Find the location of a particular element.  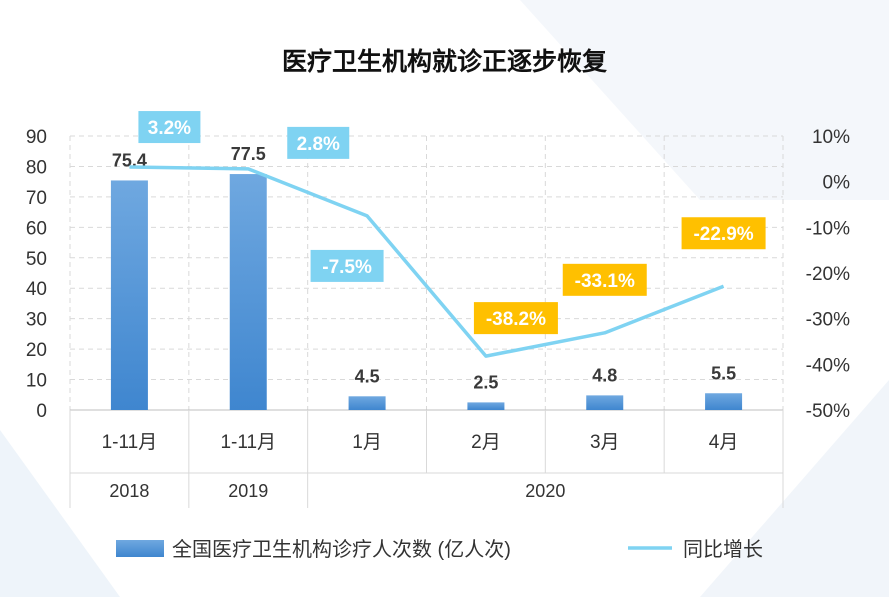

x-tick-label: 4月 is located at coordinates (724, 442).